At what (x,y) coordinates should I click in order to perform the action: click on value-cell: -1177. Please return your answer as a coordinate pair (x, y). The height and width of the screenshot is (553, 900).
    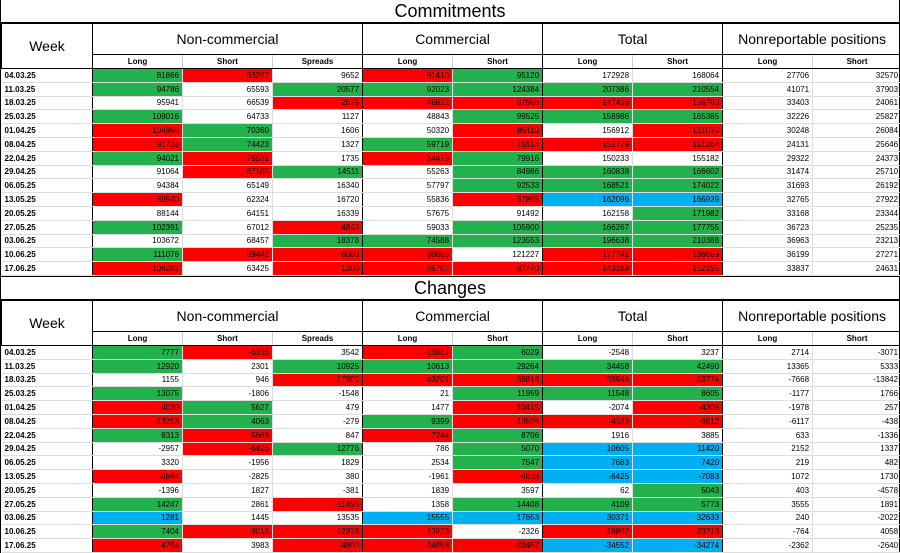
    Looking at the image, I should click on (768, 394).